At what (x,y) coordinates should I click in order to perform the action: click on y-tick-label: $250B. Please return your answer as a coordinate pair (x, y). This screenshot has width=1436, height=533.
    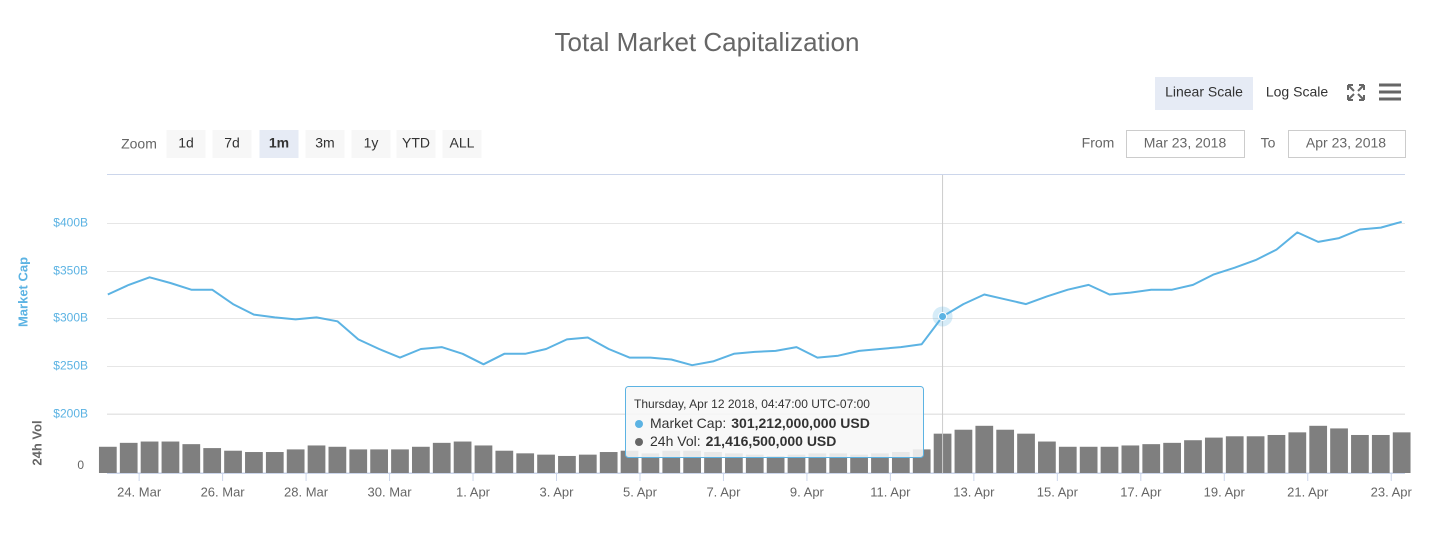
    Looking at the image, I should click on (70, 366).